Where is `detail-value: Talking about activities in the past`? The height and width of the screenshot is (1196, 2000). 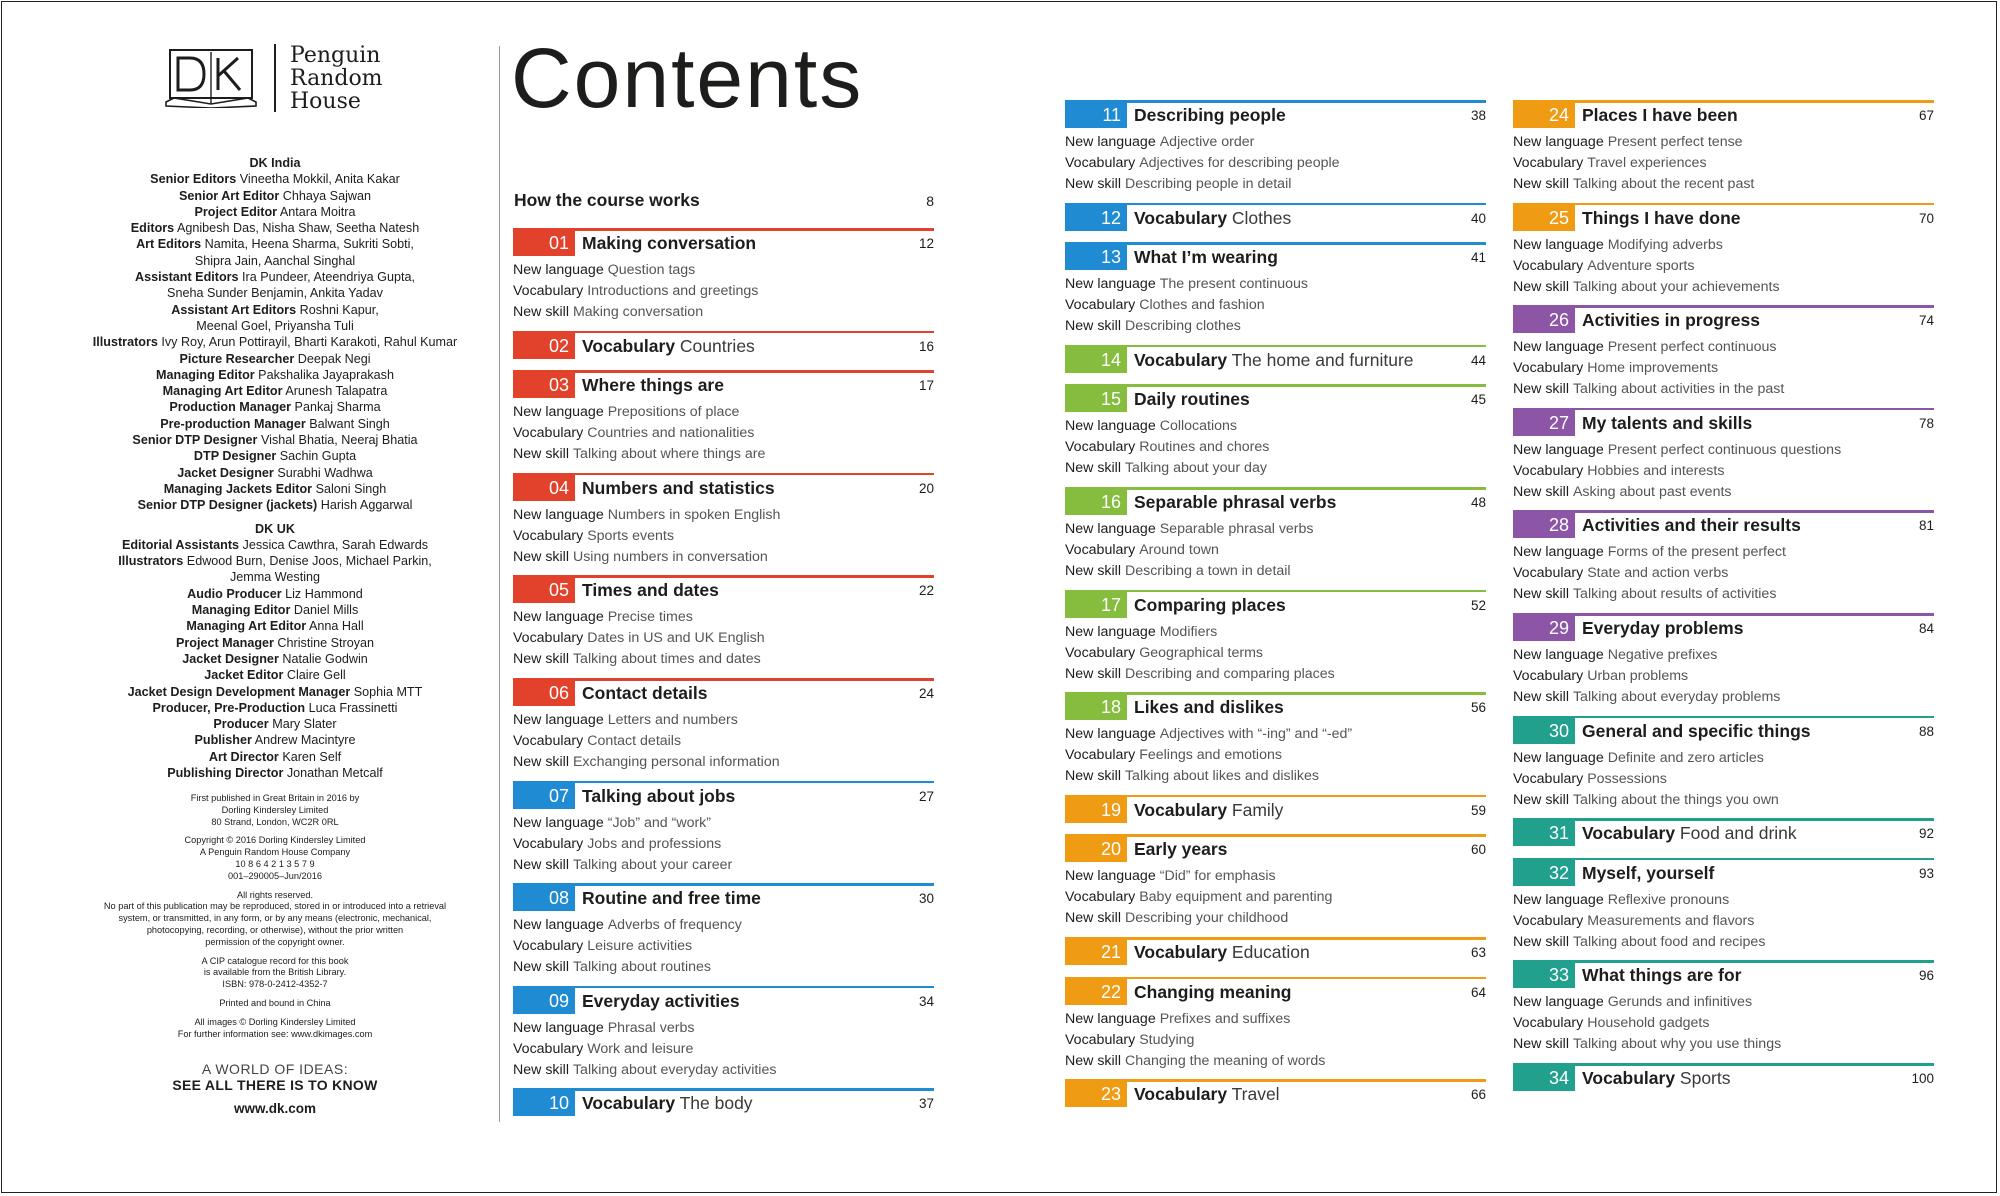
detail-value: Talking about activities in the past is located at coordinates (1678, 389).